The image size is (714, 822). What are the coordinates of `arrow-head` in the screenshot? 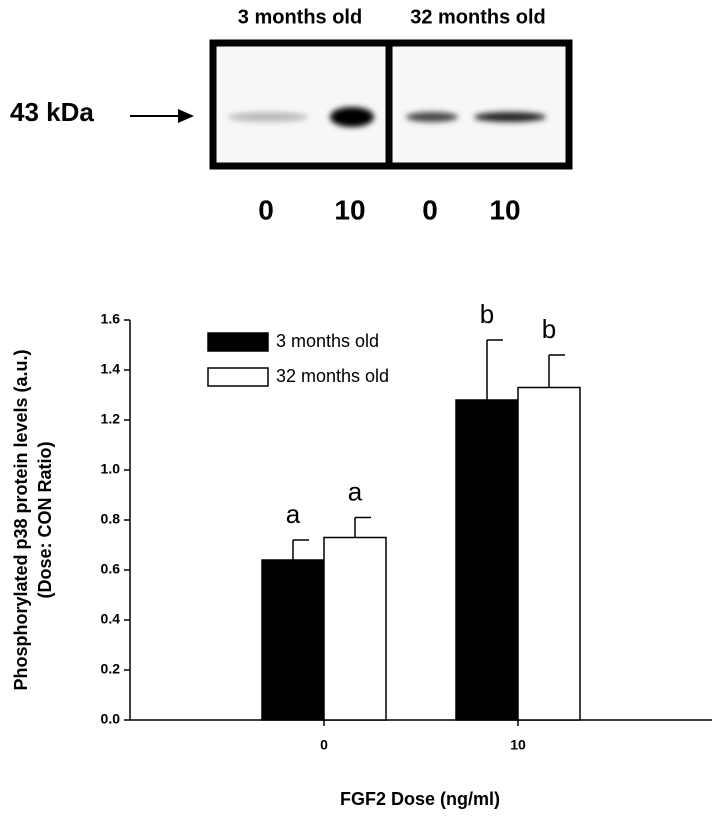 It's located at (186, 116).